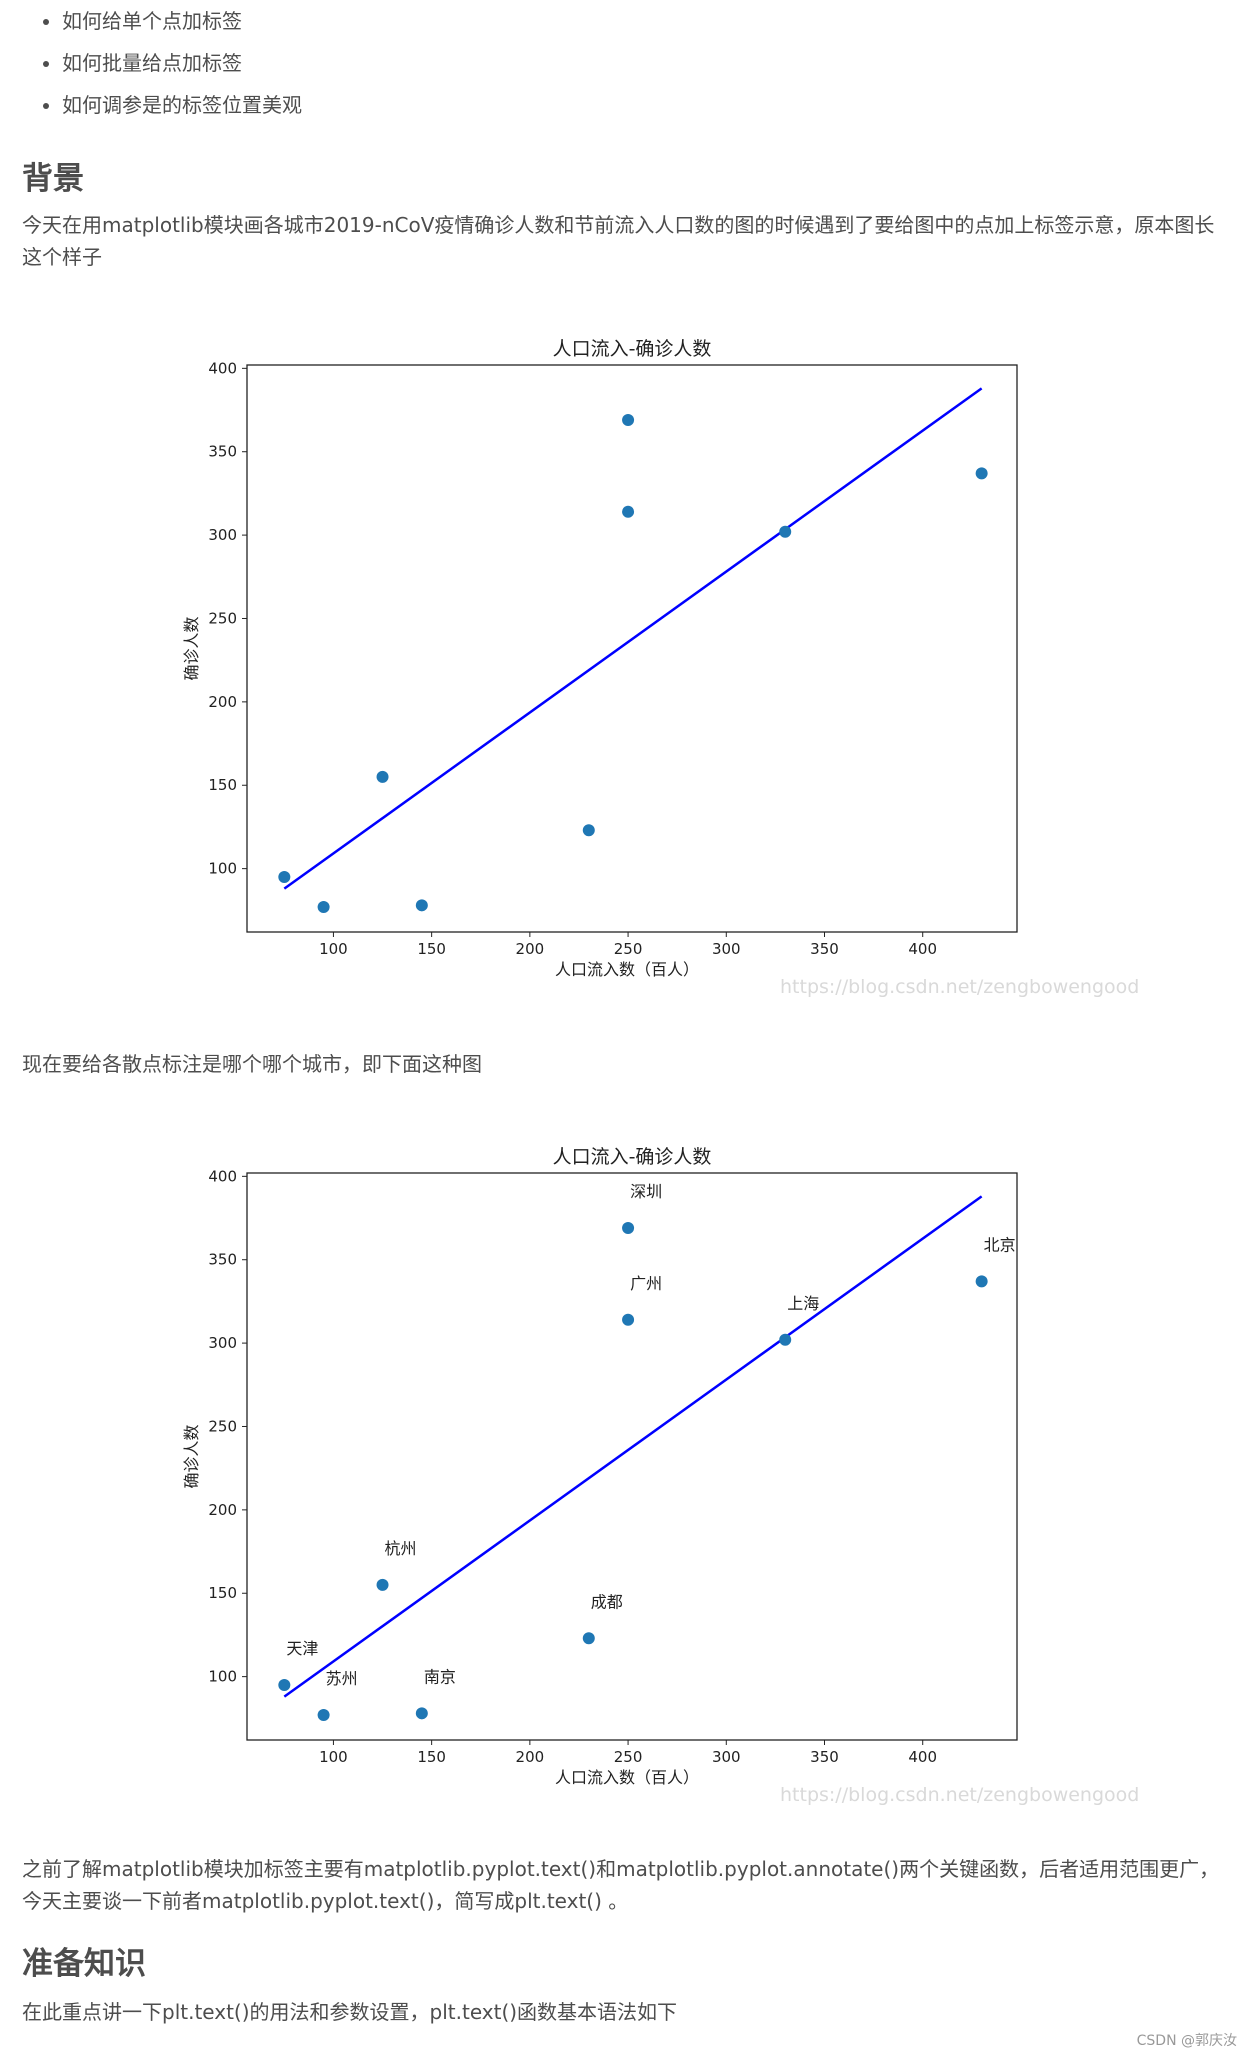 The height and width of the screenshot is (2058, 1253). I want to click on point-label: 成都, so click(607, 1601).